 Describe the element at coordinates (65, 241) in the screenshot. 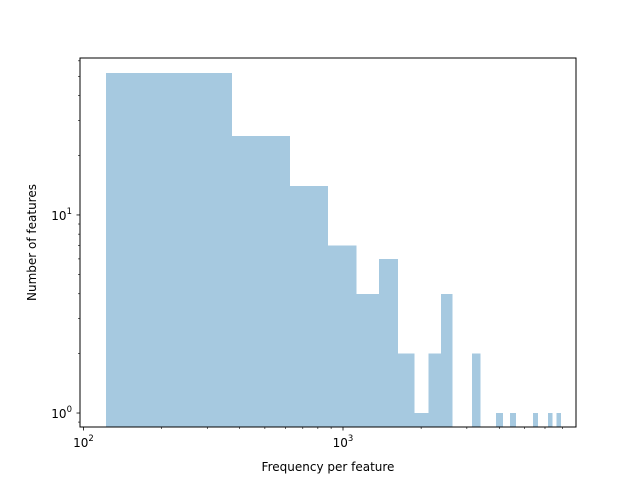

I see `y-axis-ticks: 10⁰ 10¹` at that location.